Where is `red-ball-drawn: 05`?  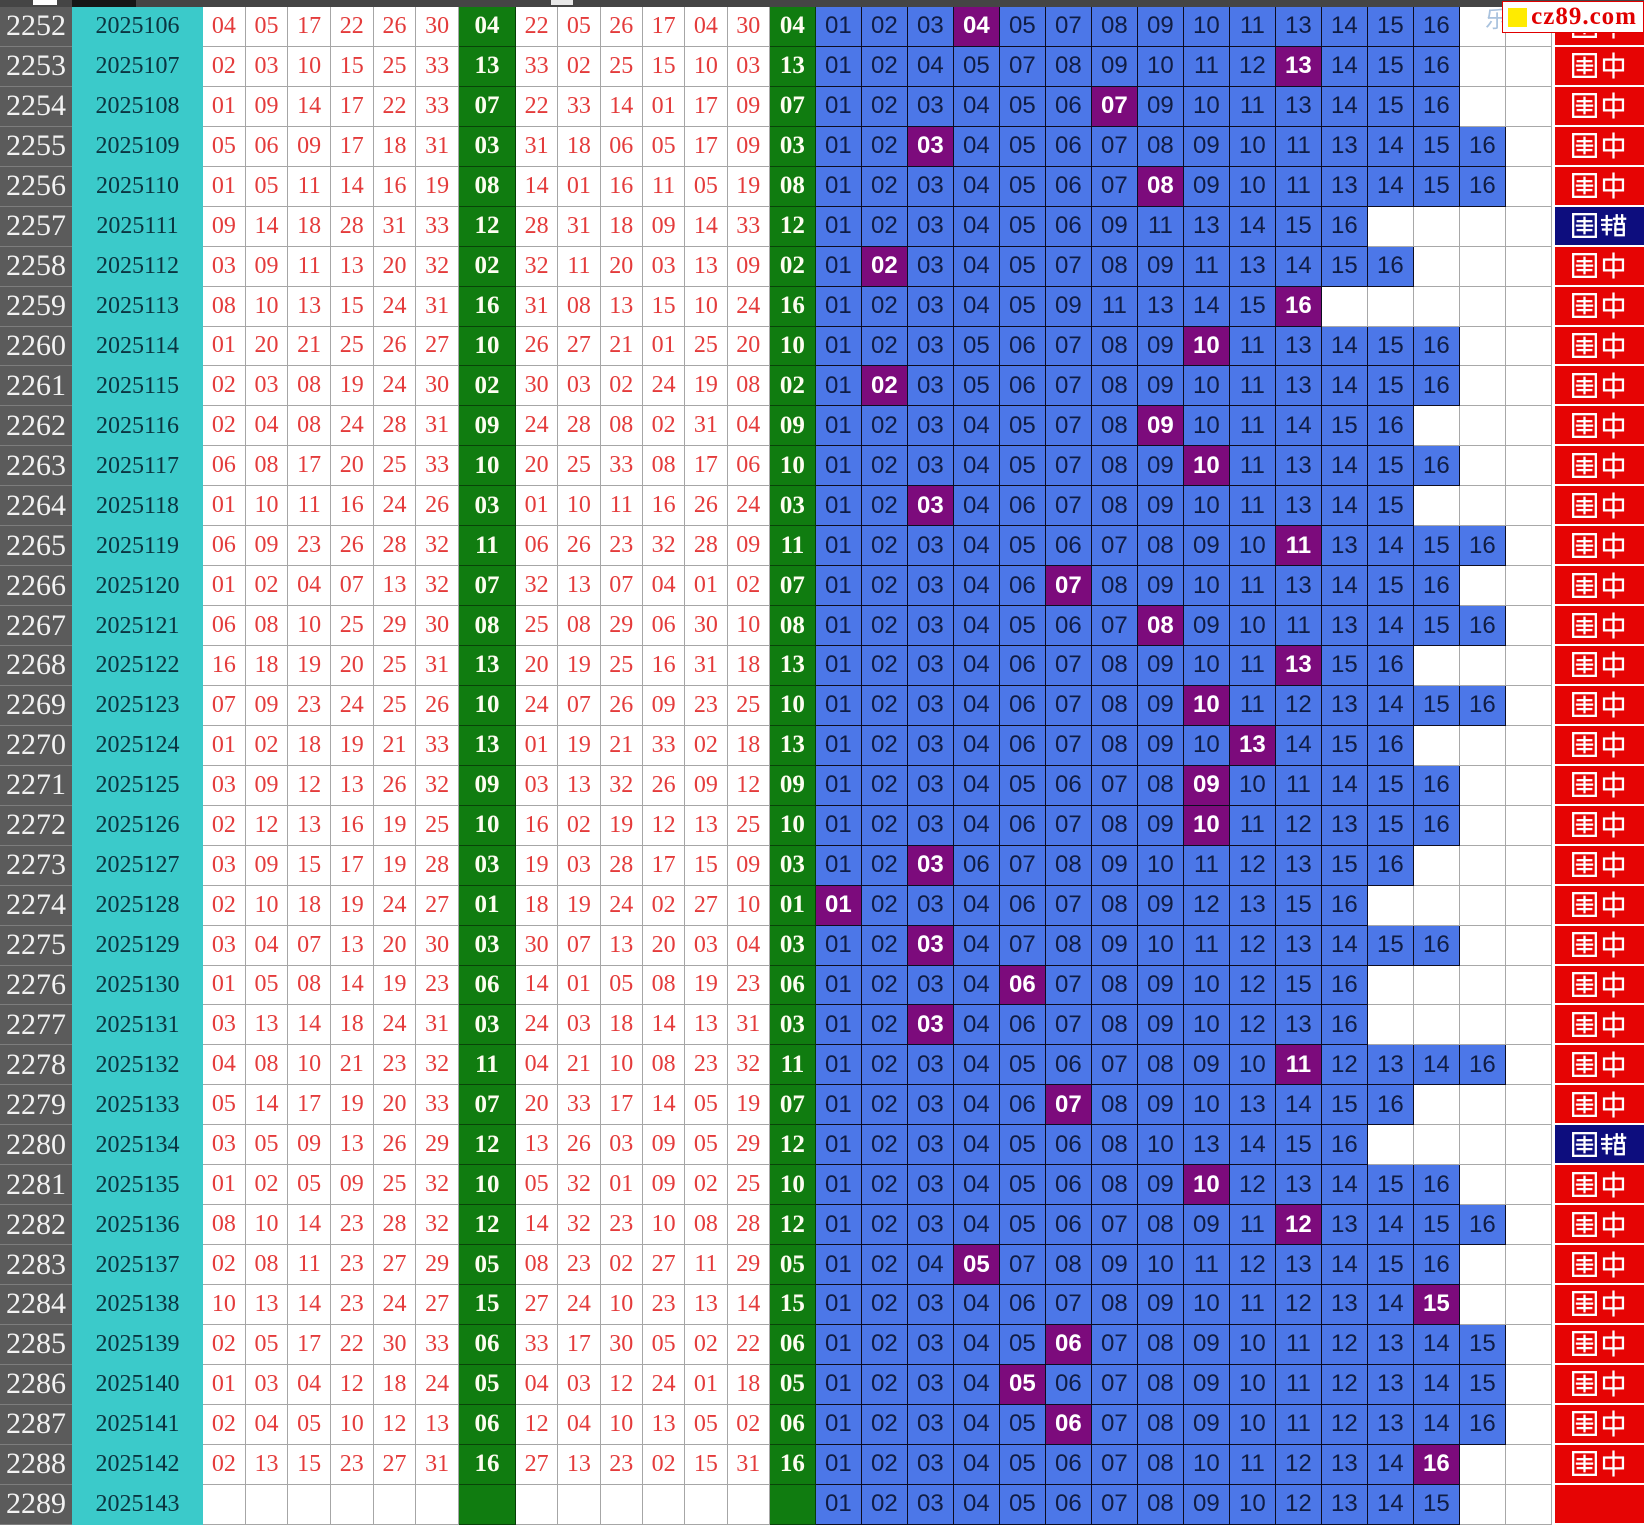
red-ball-drawn: 05 is located at coordinates (579, 27).